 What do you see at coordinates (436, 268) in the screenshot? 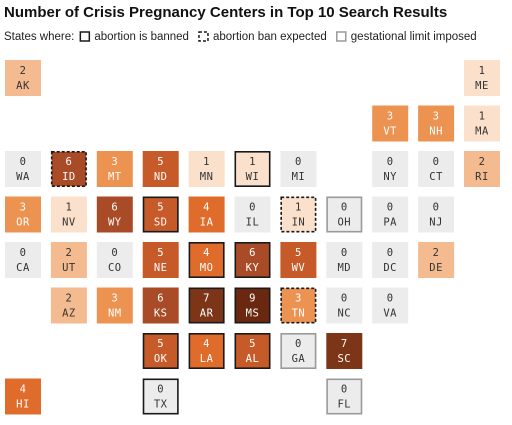
I see `tile-code: DE` at bounding box center [436, 268].